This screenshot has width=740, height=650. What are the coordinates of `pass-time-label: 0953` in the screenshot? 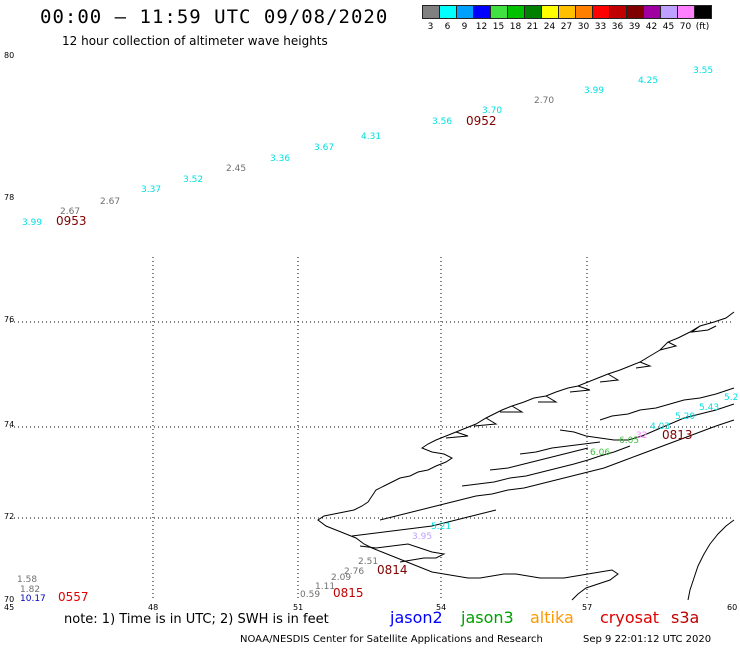 It's located at (71, 221).